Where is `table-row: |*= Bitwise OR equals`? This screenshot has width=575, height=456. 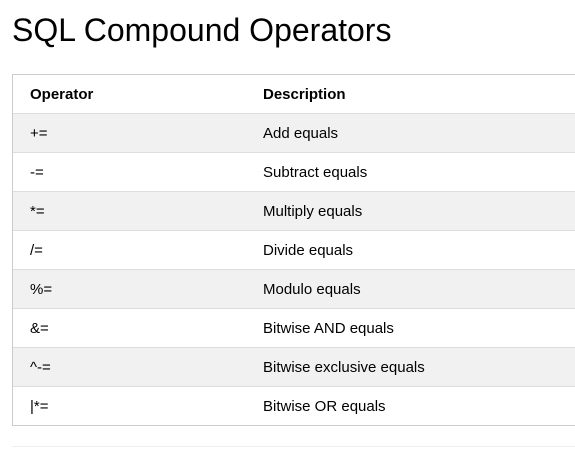
table-row: |*= Bitwise OR equals is located at coordinates (294, 405).